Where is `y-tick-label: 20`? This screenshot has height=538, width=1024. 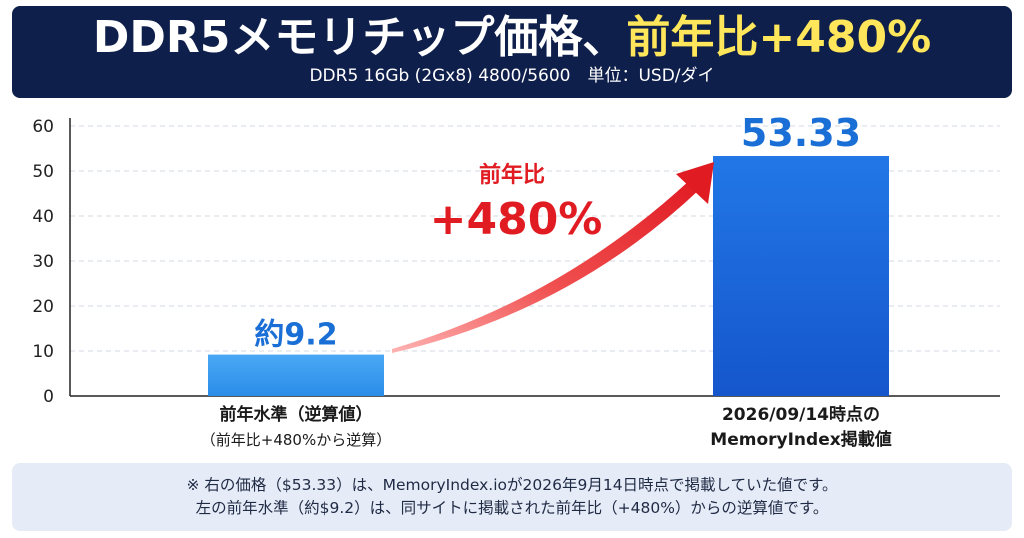
y-tick-label: 20 is located at coordinates (43, 307).